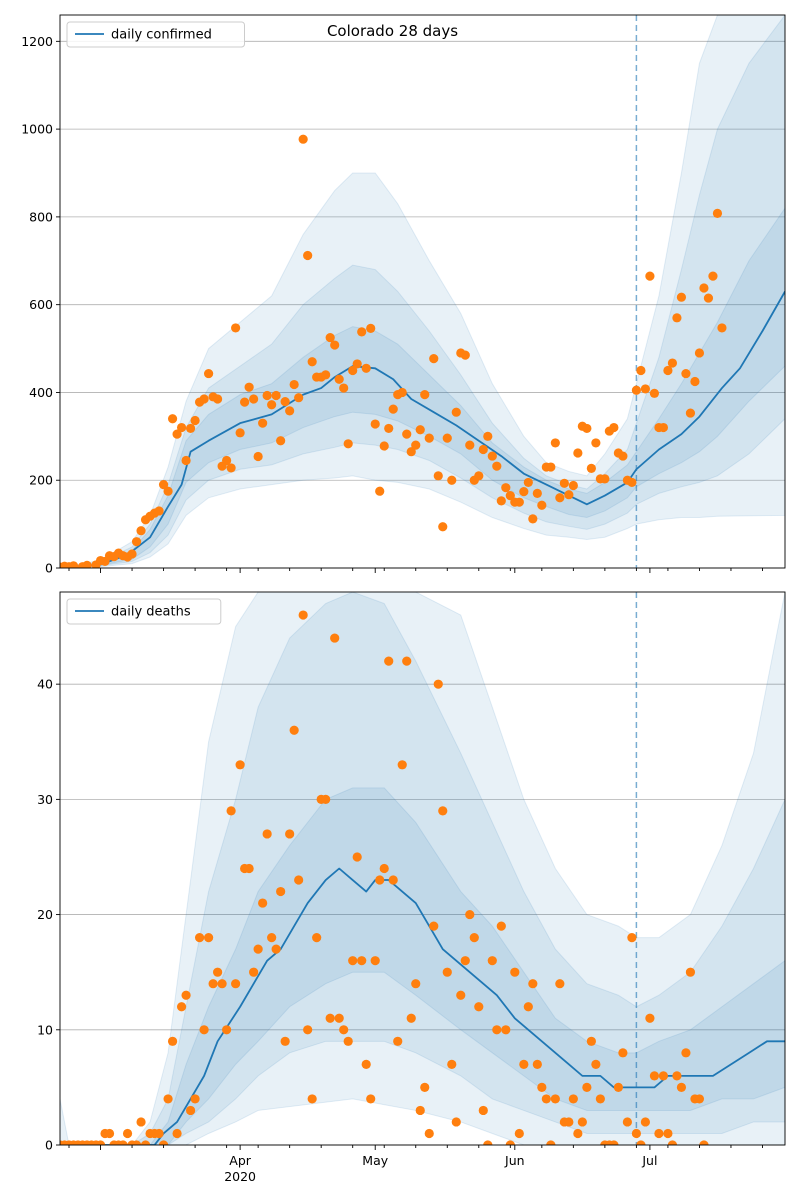 This screenshot has height=1200, width=800. Describe the element at coordinates (240, 1176) in the screenshot. I see `x-tick-label: 2020` at that location.